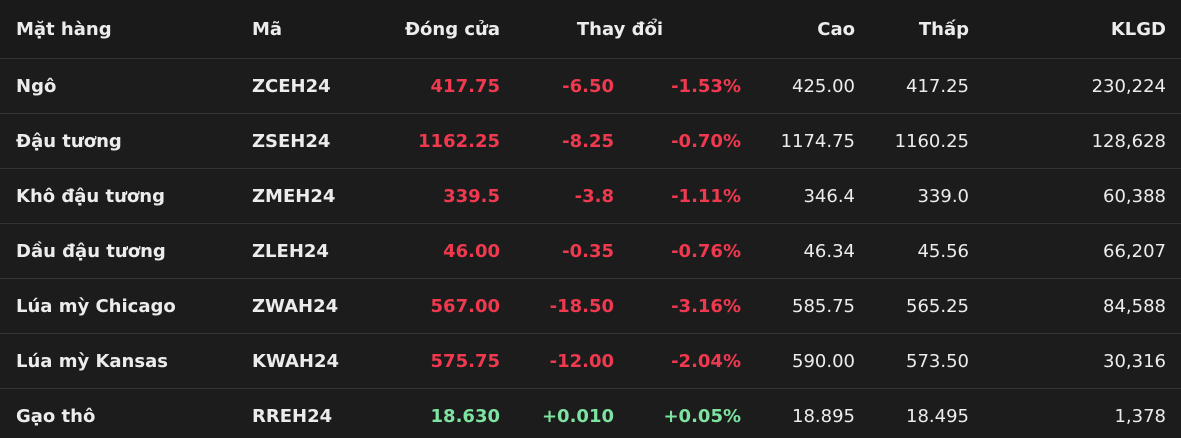 The image size is (1181, 438). What do you see at coordinates (836, 29) in the screenshot?
I see `header-cell: Cao` at bounding box center [836, 29].